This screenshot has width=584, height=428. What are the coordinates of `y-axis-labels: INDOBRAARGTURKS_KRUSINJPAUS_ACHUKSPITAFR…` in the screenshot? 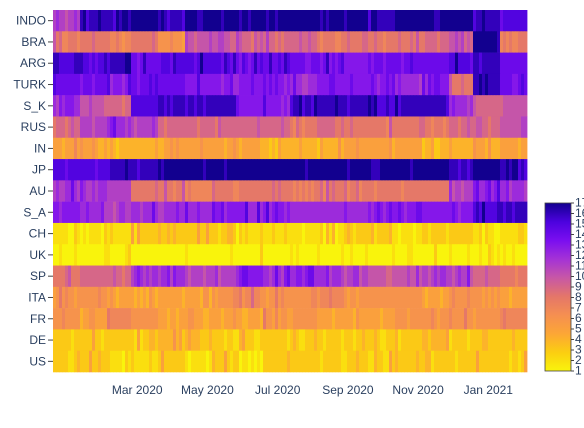 It's located at (33, 191).